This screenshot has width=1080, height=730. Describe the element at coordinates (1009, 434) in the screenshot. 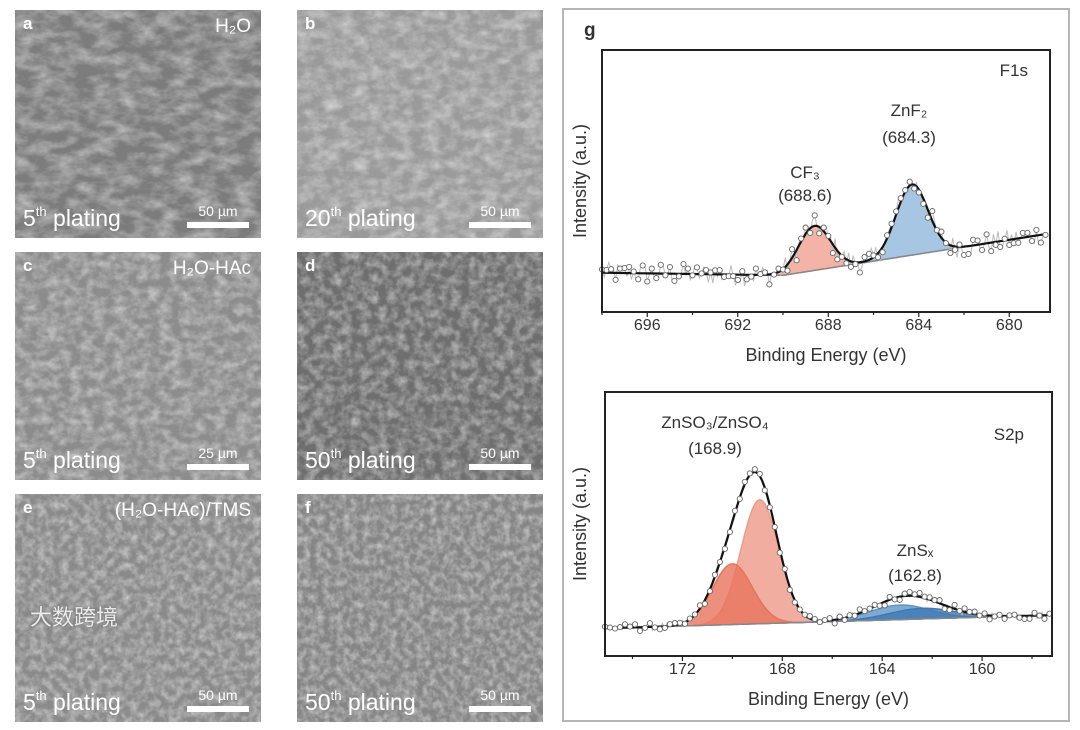

I see `spectrum-region-label: S2p` at that location.